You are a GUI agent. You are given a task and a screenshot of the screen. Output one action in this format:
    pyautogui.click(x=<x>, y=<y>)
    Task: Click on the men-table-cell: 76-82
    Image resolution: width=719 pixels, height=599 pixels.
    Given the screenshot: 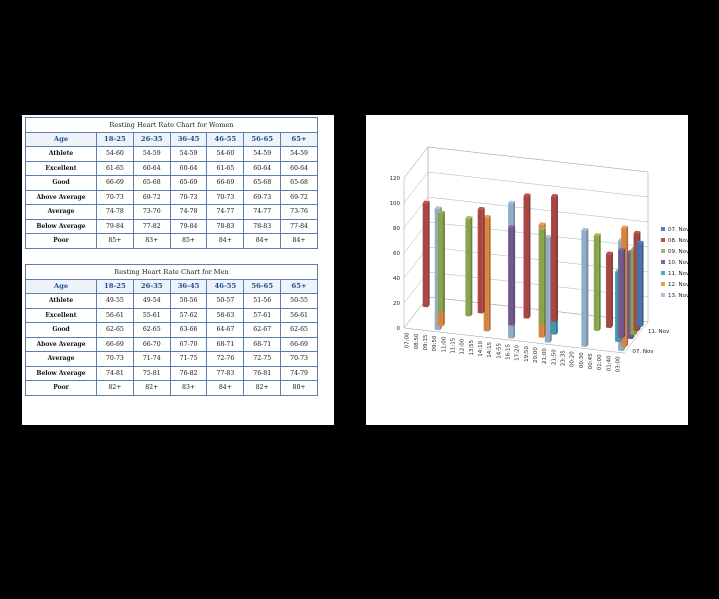 What is the action you would take?
    pyautogui.click(x=188, y=373)
    